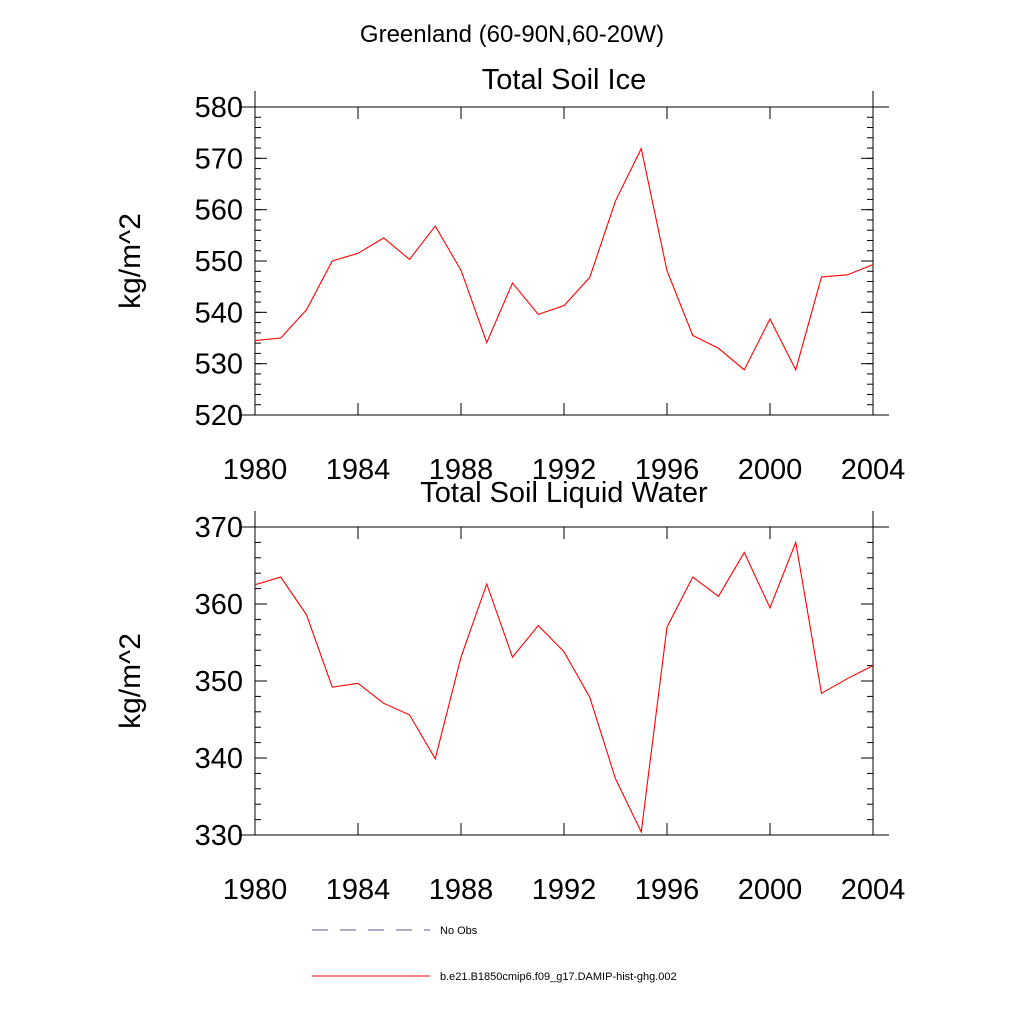 The image size is (1024, 1029). Describe the element at coordinates (512, 34) in the screenshot. I see `figure-suptitle: Greenland (60-90N,60-20W)` at that location.